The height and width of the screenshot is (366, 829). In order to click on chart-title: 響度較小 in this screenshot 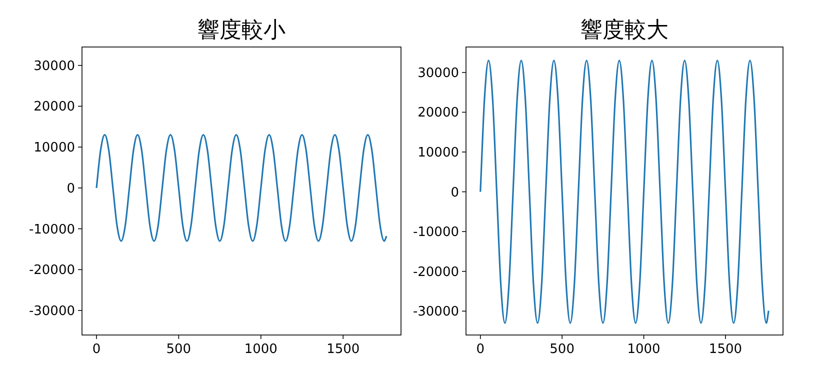, I will do `click(242, 30)`.